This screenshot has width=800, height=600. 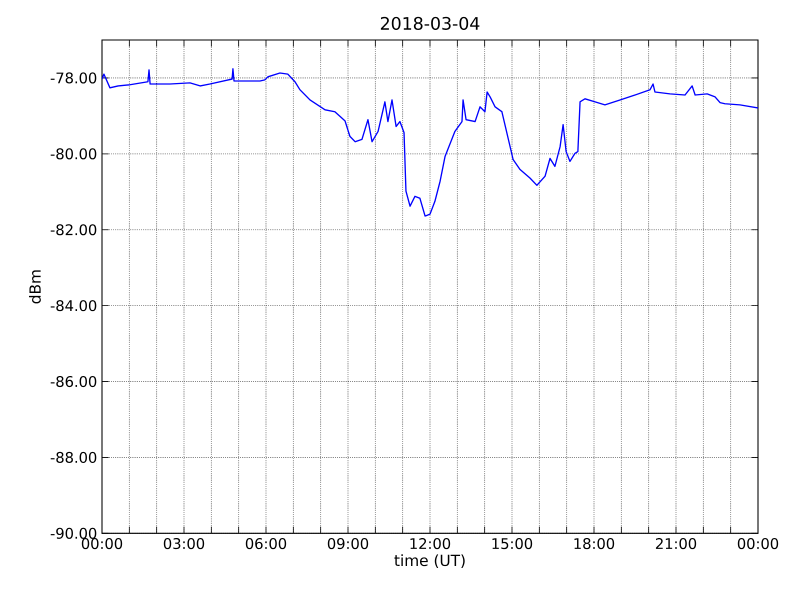 What do you see at coordinates (73, 154) in the screenshot?
I see `y-tick-label: -80.00` at bounding box center [73, 154].